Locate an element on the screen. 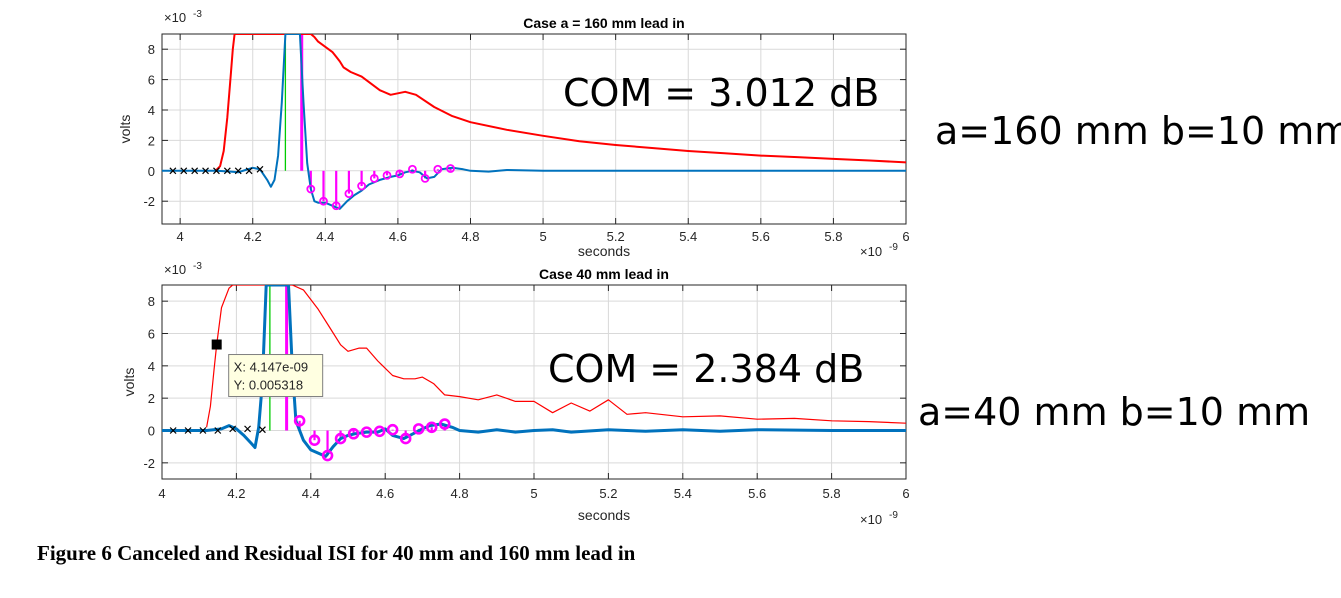 The height and width of the screenshot is (598, 1341). y-tick-label: 8 is located at coordinates (151, 301).